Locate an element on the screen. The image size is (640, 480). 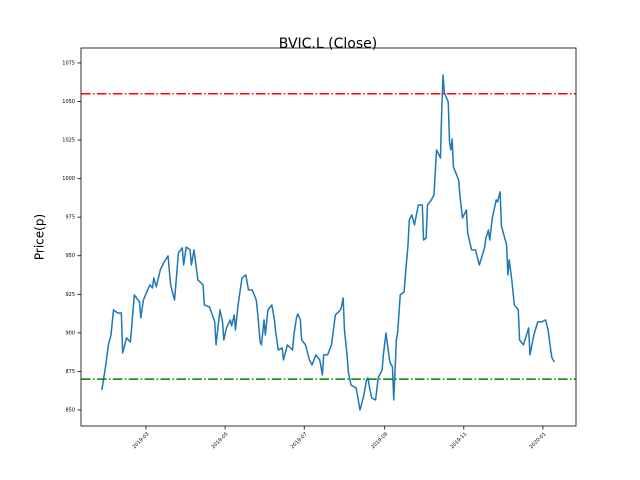
y-tick-label: 1075 is located at coordinates (68, 63).